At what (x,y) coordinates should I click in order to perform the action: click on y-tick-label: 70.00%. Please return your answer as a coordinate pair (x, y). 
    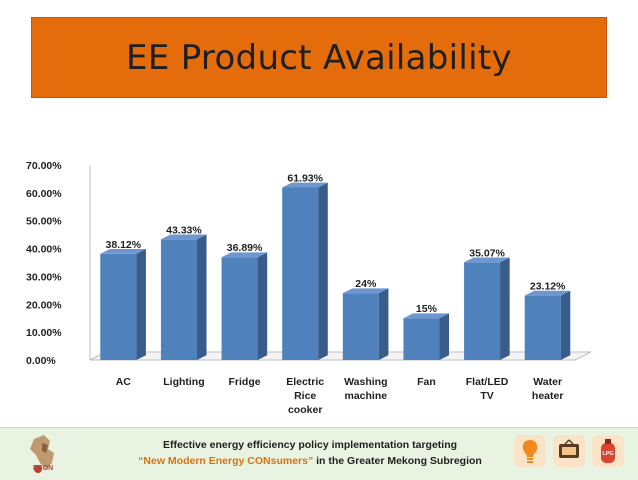
    Looking at the image, I should click on (44, 166).